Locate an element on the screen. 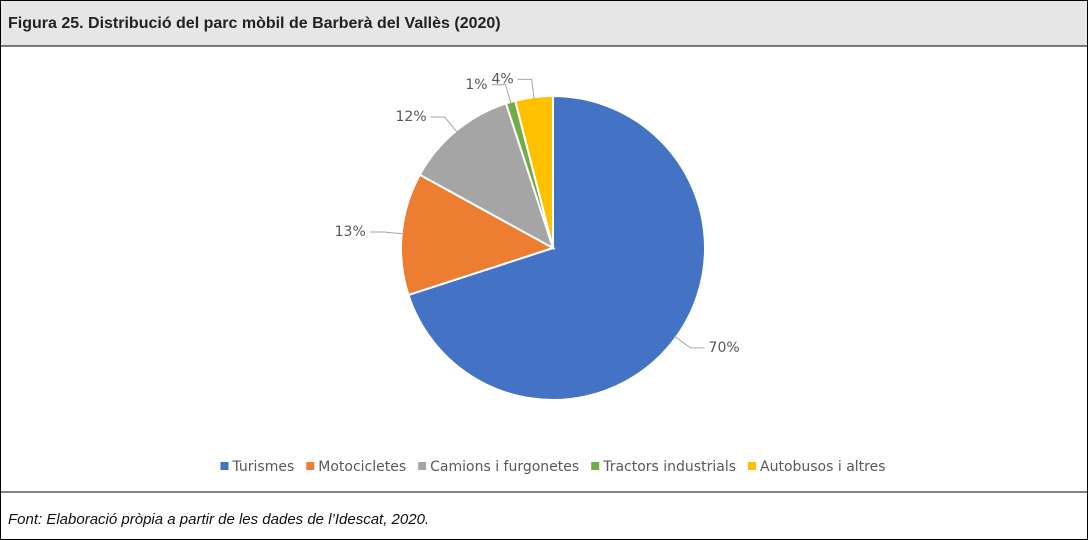 The height and width of the screenshot is (540, 1088). legend-label: Autobusos i altres is located at coordinates (823, 467).